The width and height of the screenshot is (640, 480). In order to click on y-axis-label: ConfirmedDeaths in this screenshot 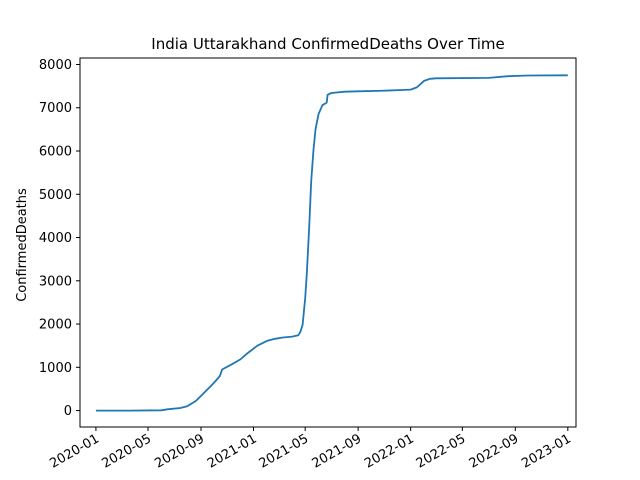, I will do `click(22, 245)`.